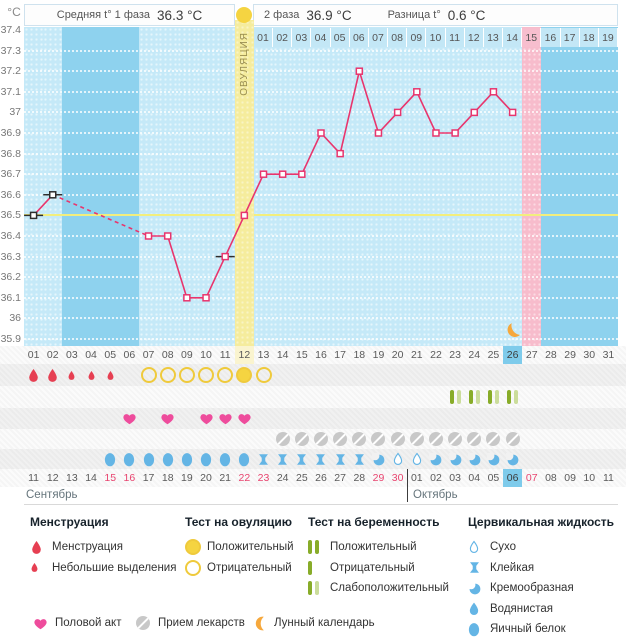 The height and width of the screenshot is (637, 626). Describe the element at coordinates (378, 459) in the screenshot. I see `cervical-creamy-icon` at that location.